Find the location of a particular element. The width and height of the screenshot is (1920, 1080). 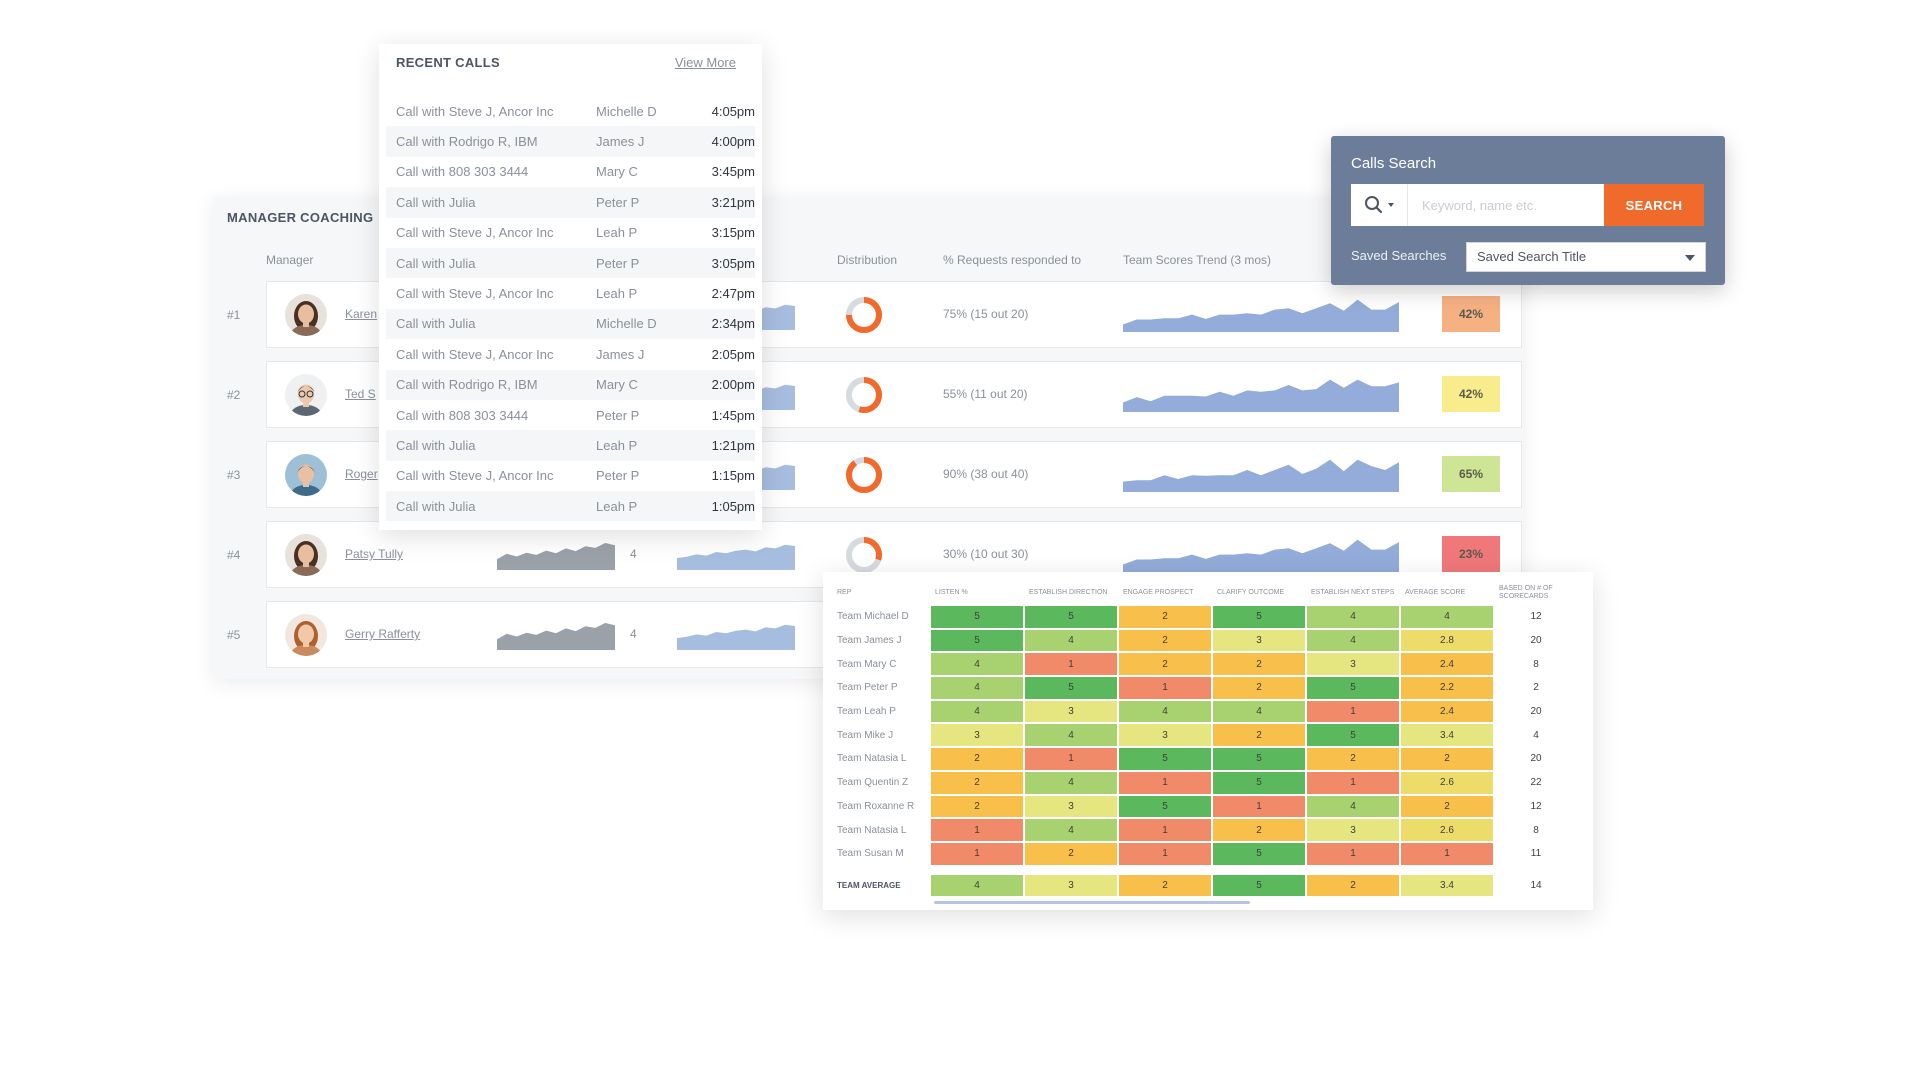

recent-calls-title: RECENT CALLS is located at coordinates (448, 62).